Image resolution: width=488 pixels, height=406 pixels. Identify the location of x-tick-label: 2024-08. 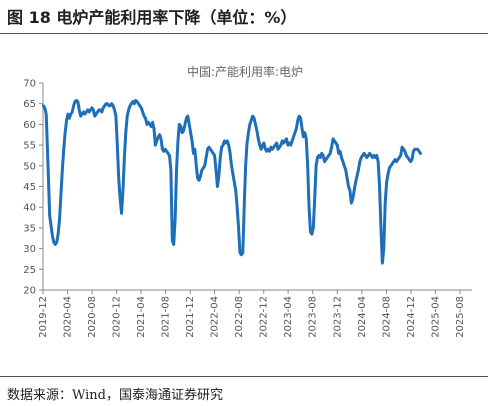
(386, 317).